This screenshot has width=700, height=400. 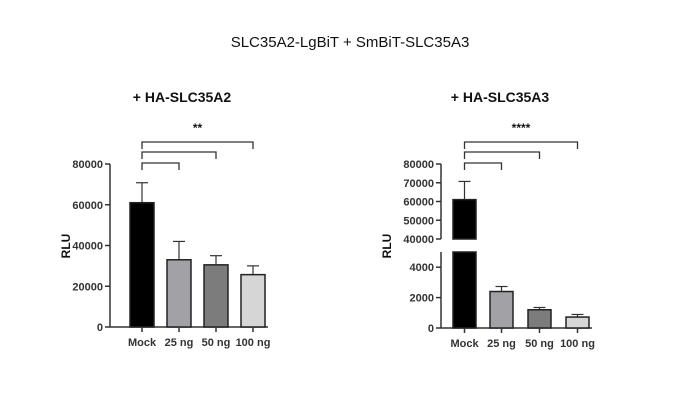 What do you see at coordinates (198, 128) in the screenshot?
I see `significance-label: **` at bounding box center [198, 128].